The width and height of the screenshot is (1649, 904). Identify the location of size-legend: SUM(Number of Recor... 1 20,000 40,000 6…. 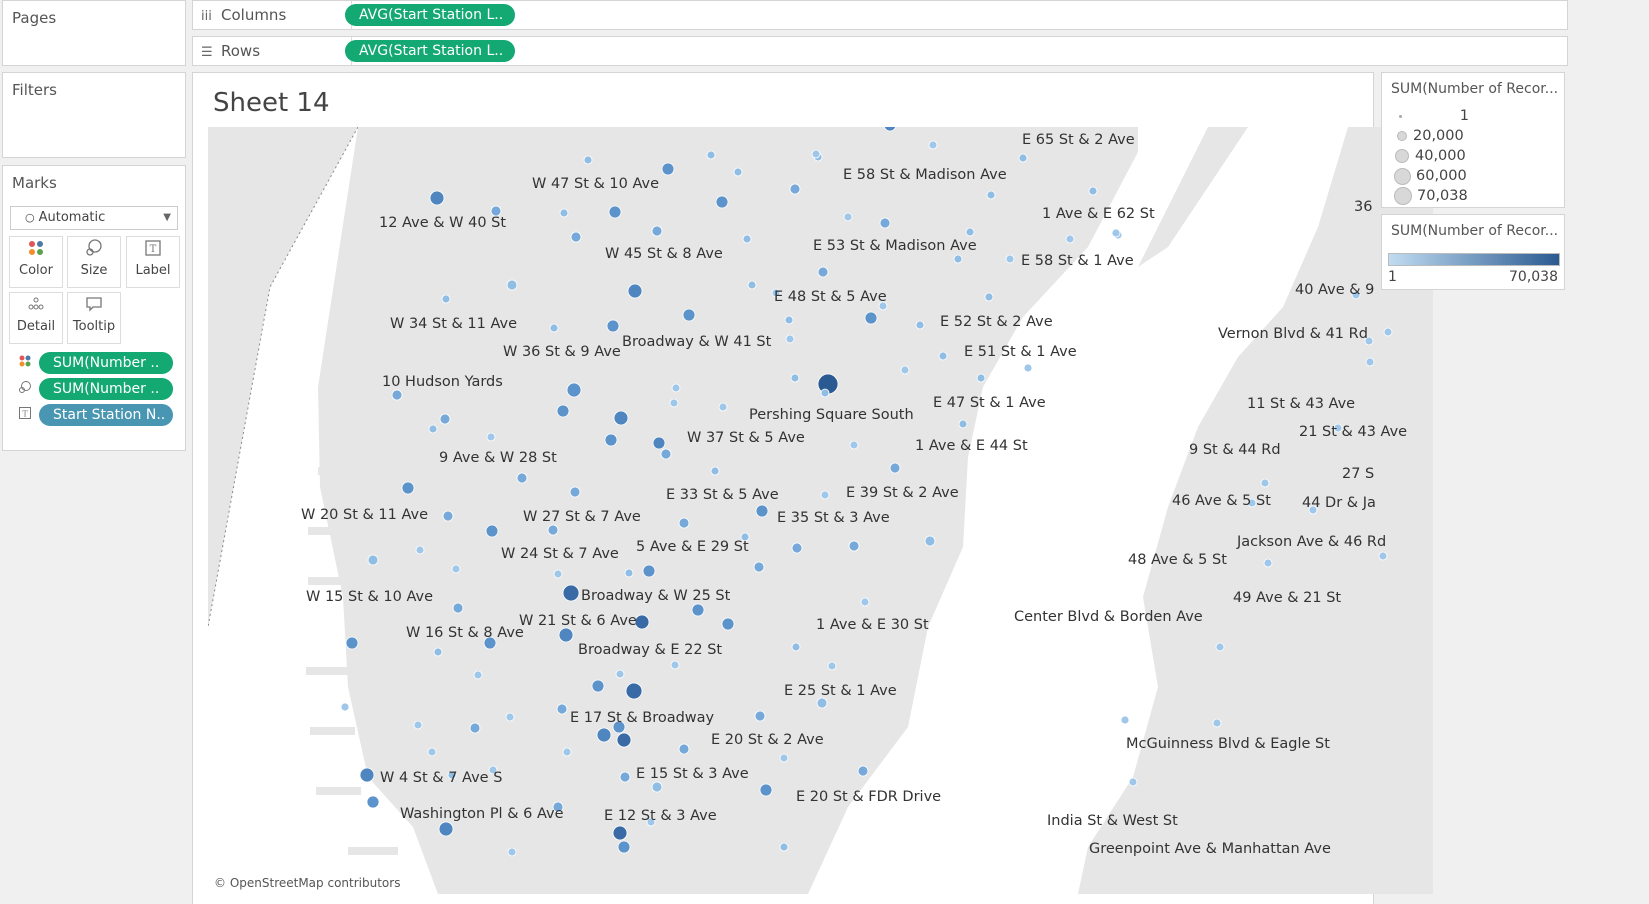
(1473, 140).